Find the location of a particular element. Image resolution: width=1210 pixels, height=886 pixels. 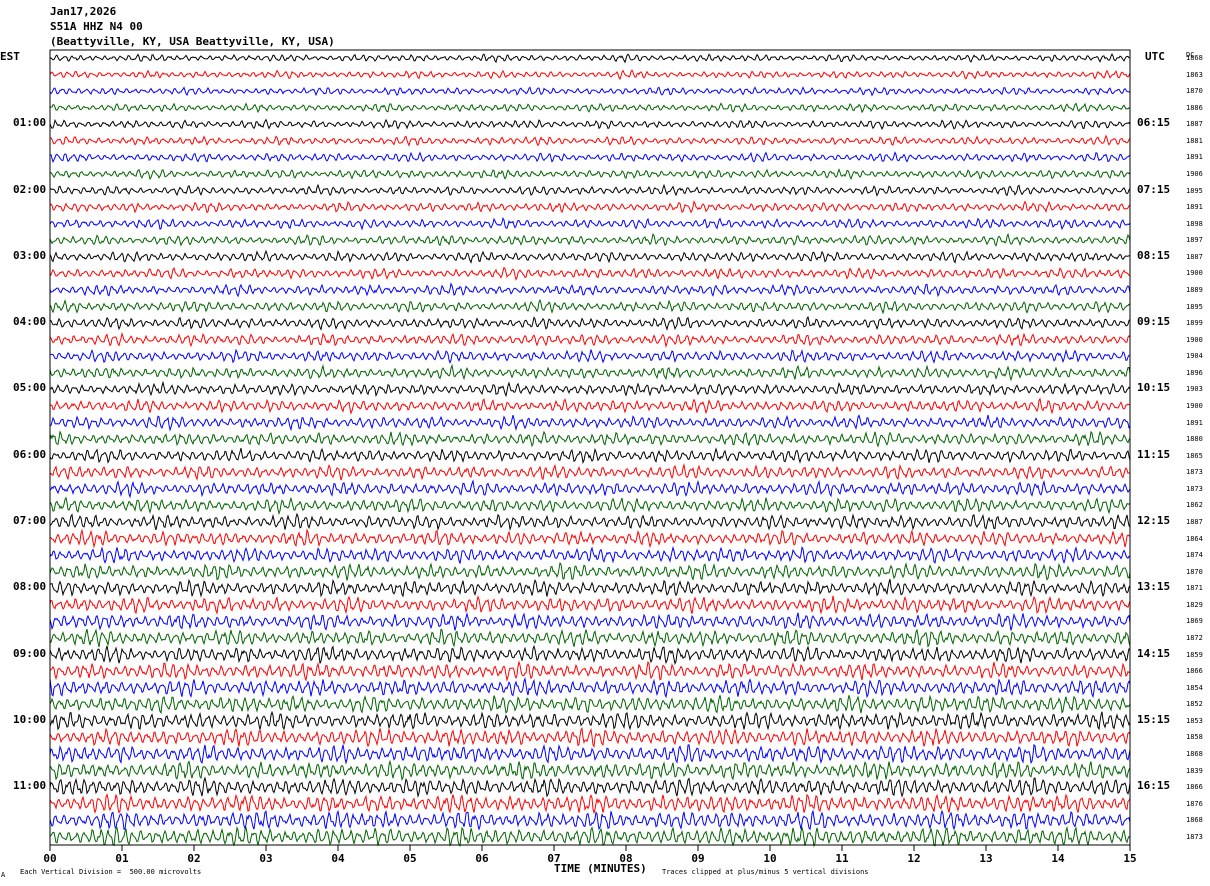

left-time-label: 07:00 is located at coordinates (30, 520).